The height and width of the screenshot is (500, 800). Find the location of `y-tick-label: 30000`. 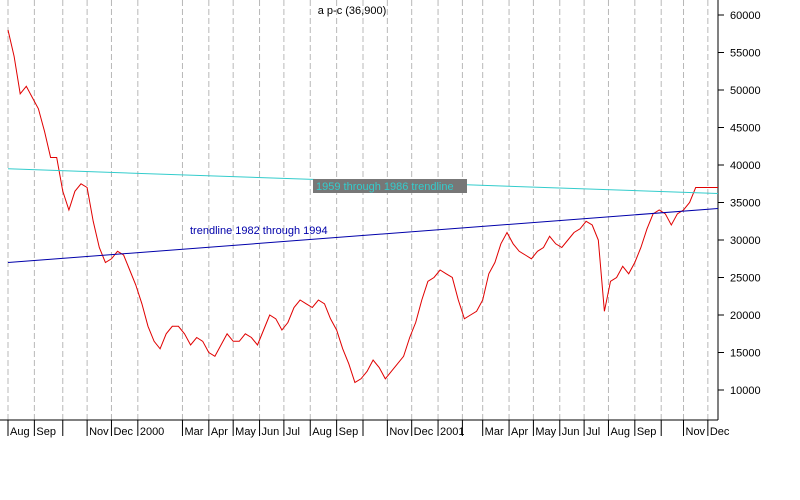

y-tick-label: 30000 is located at coordinates (745, 241).